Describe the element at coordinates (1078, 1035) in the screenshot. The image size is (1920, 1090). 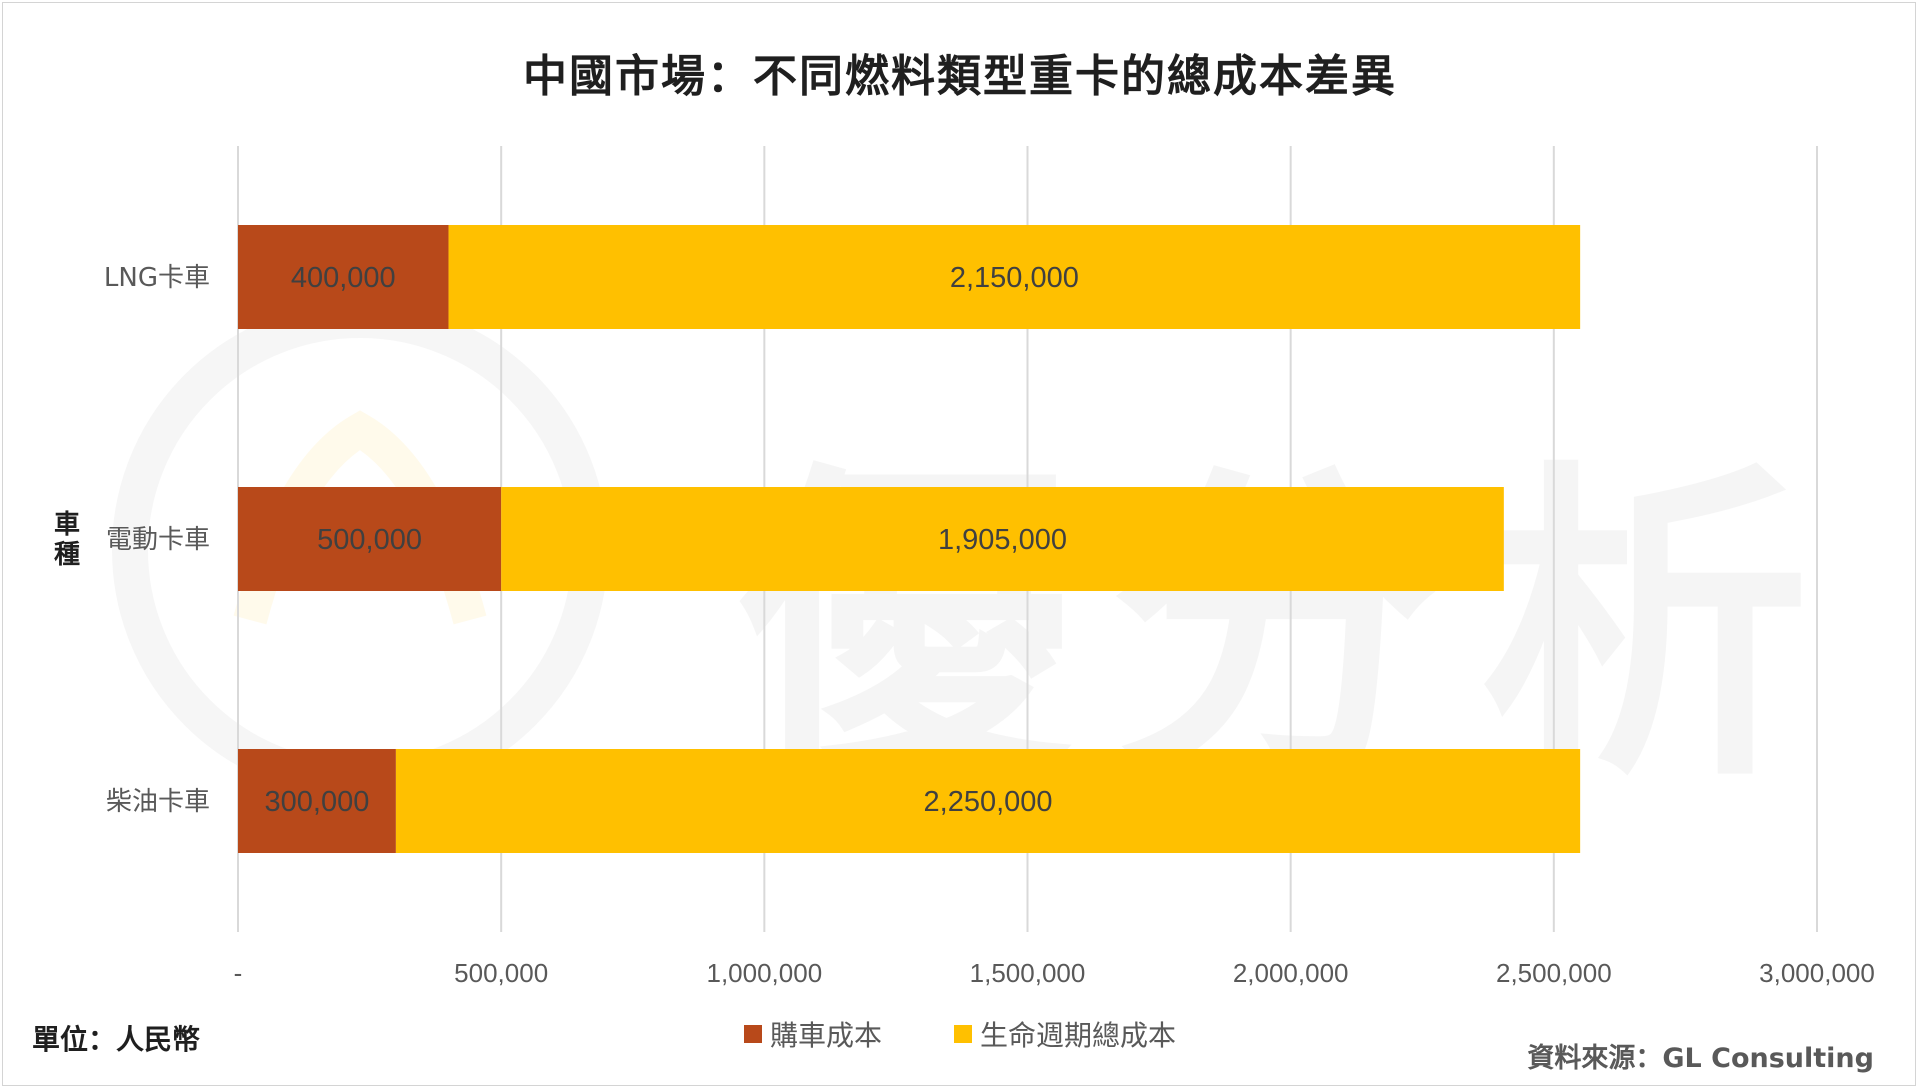
I see `legend-label-lifecycle: 生命週期總成本` at that location.